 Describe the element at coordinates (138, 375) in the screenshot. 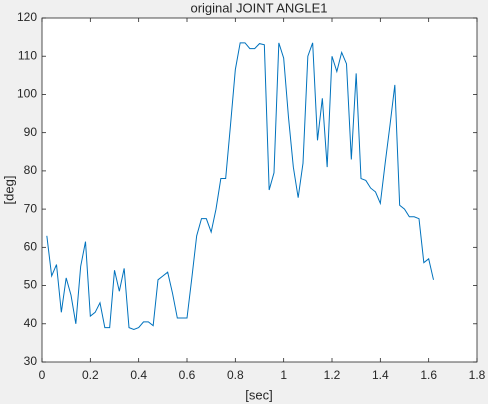

I see `x-tick-label: 0.4` at that location.